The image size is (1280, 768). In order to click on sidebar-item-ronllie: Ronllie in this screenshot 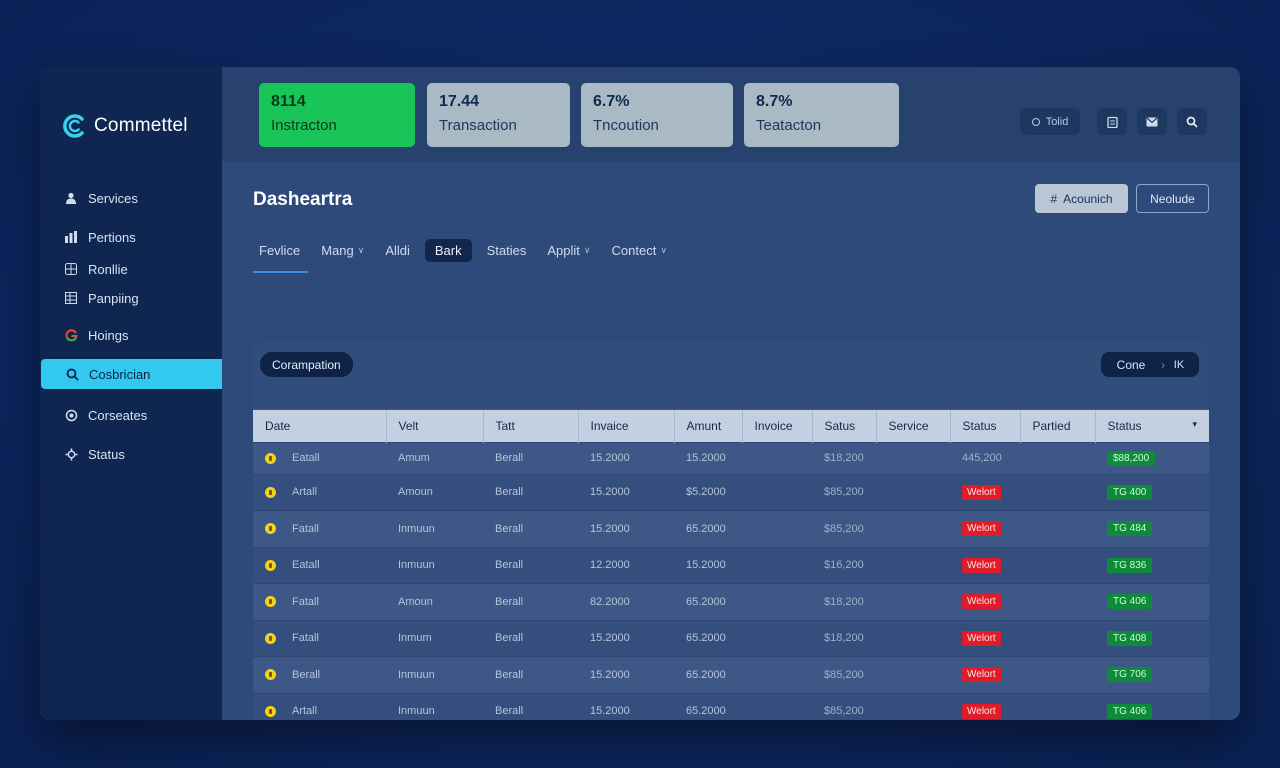, I will do `click(131, 269)`.